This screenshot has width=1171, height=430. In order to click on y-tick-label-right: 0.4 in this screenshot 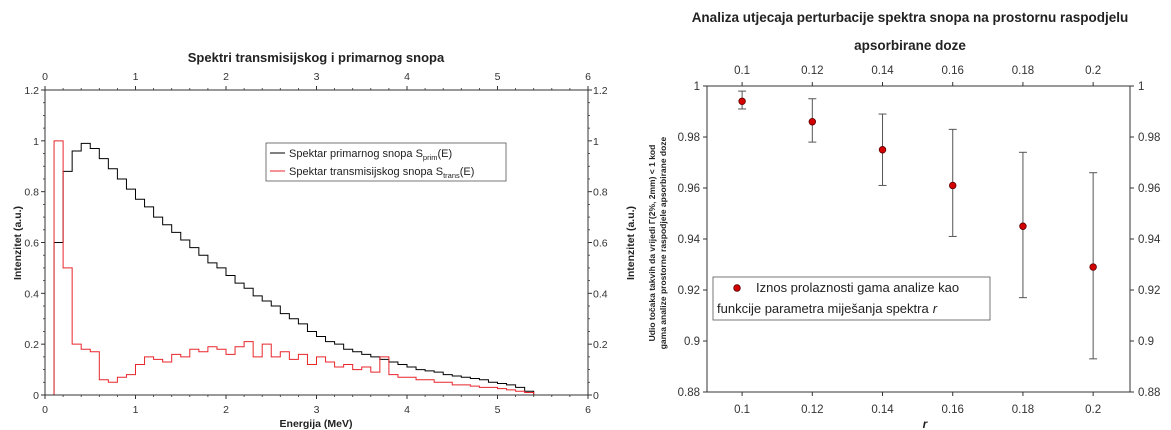, I will do `click(600, 294)`.